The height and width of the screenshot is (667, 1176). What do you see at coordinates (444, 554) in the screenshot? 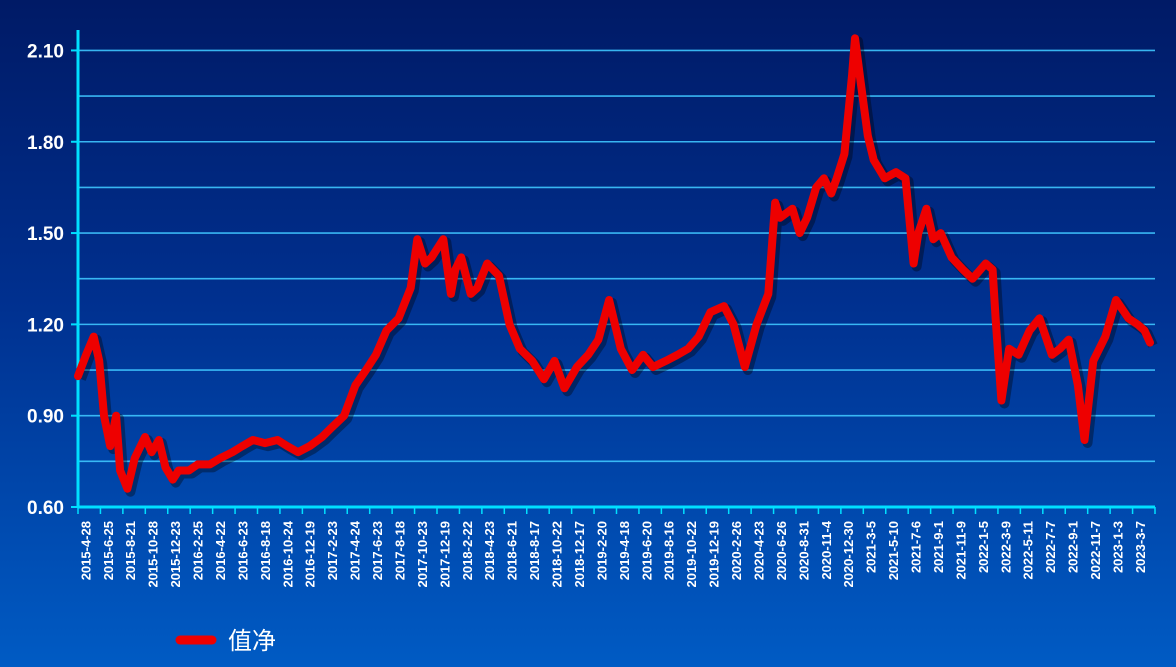
I see `x-tick-label: 2017-12-19` at bounding box center [444, 554].